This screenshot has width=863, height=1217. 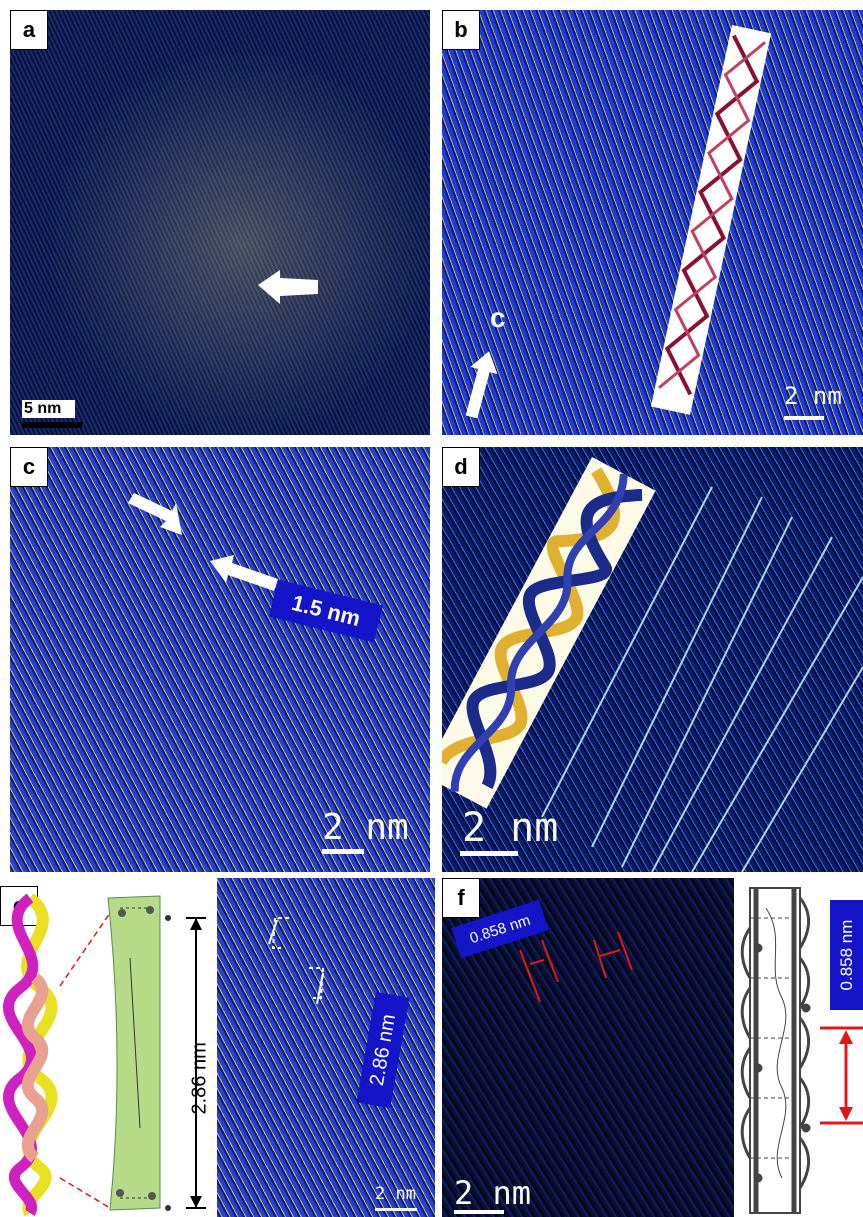 I want to click on panel-f-tem-overlay, so click(x=576, y=967).